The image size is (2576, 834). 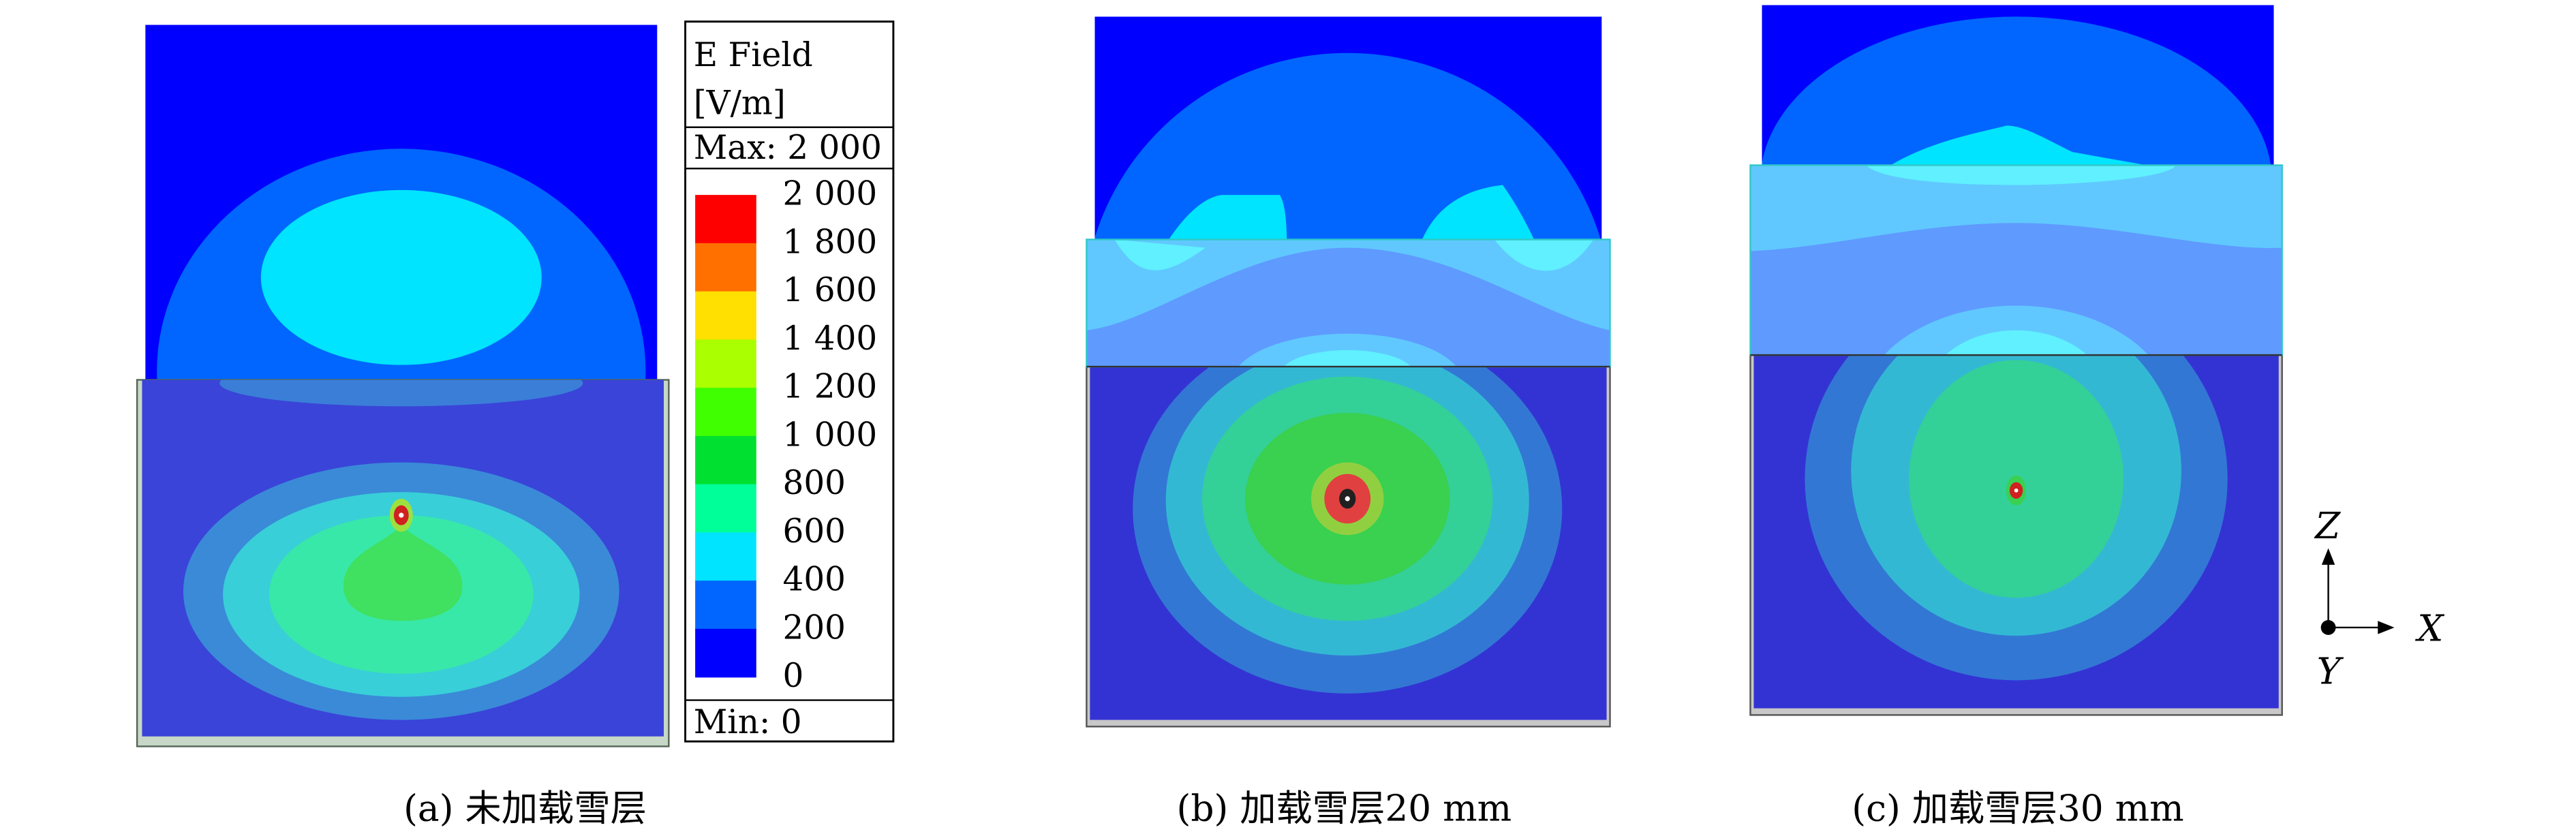 What do you see at coordinates (831, 339) in the screenshot?
I see `legend-tick-label: 1 400` at bounding box center [831, 339].